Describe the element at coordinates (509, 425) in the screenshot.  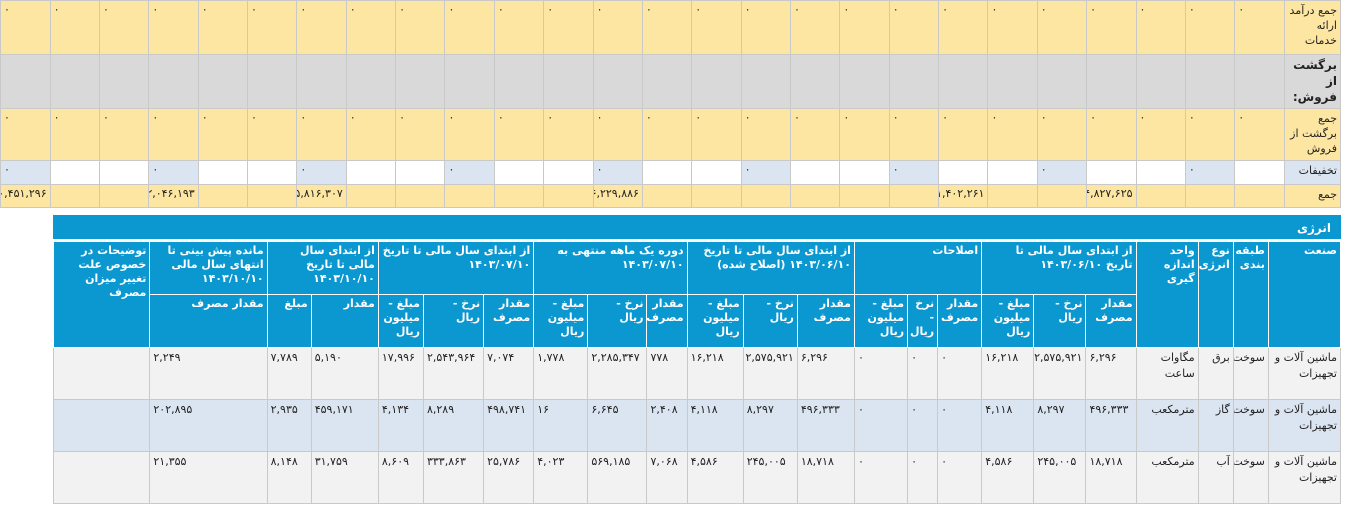
I see `cell-g5: ۴۹۸,۷۴۱` at that location.